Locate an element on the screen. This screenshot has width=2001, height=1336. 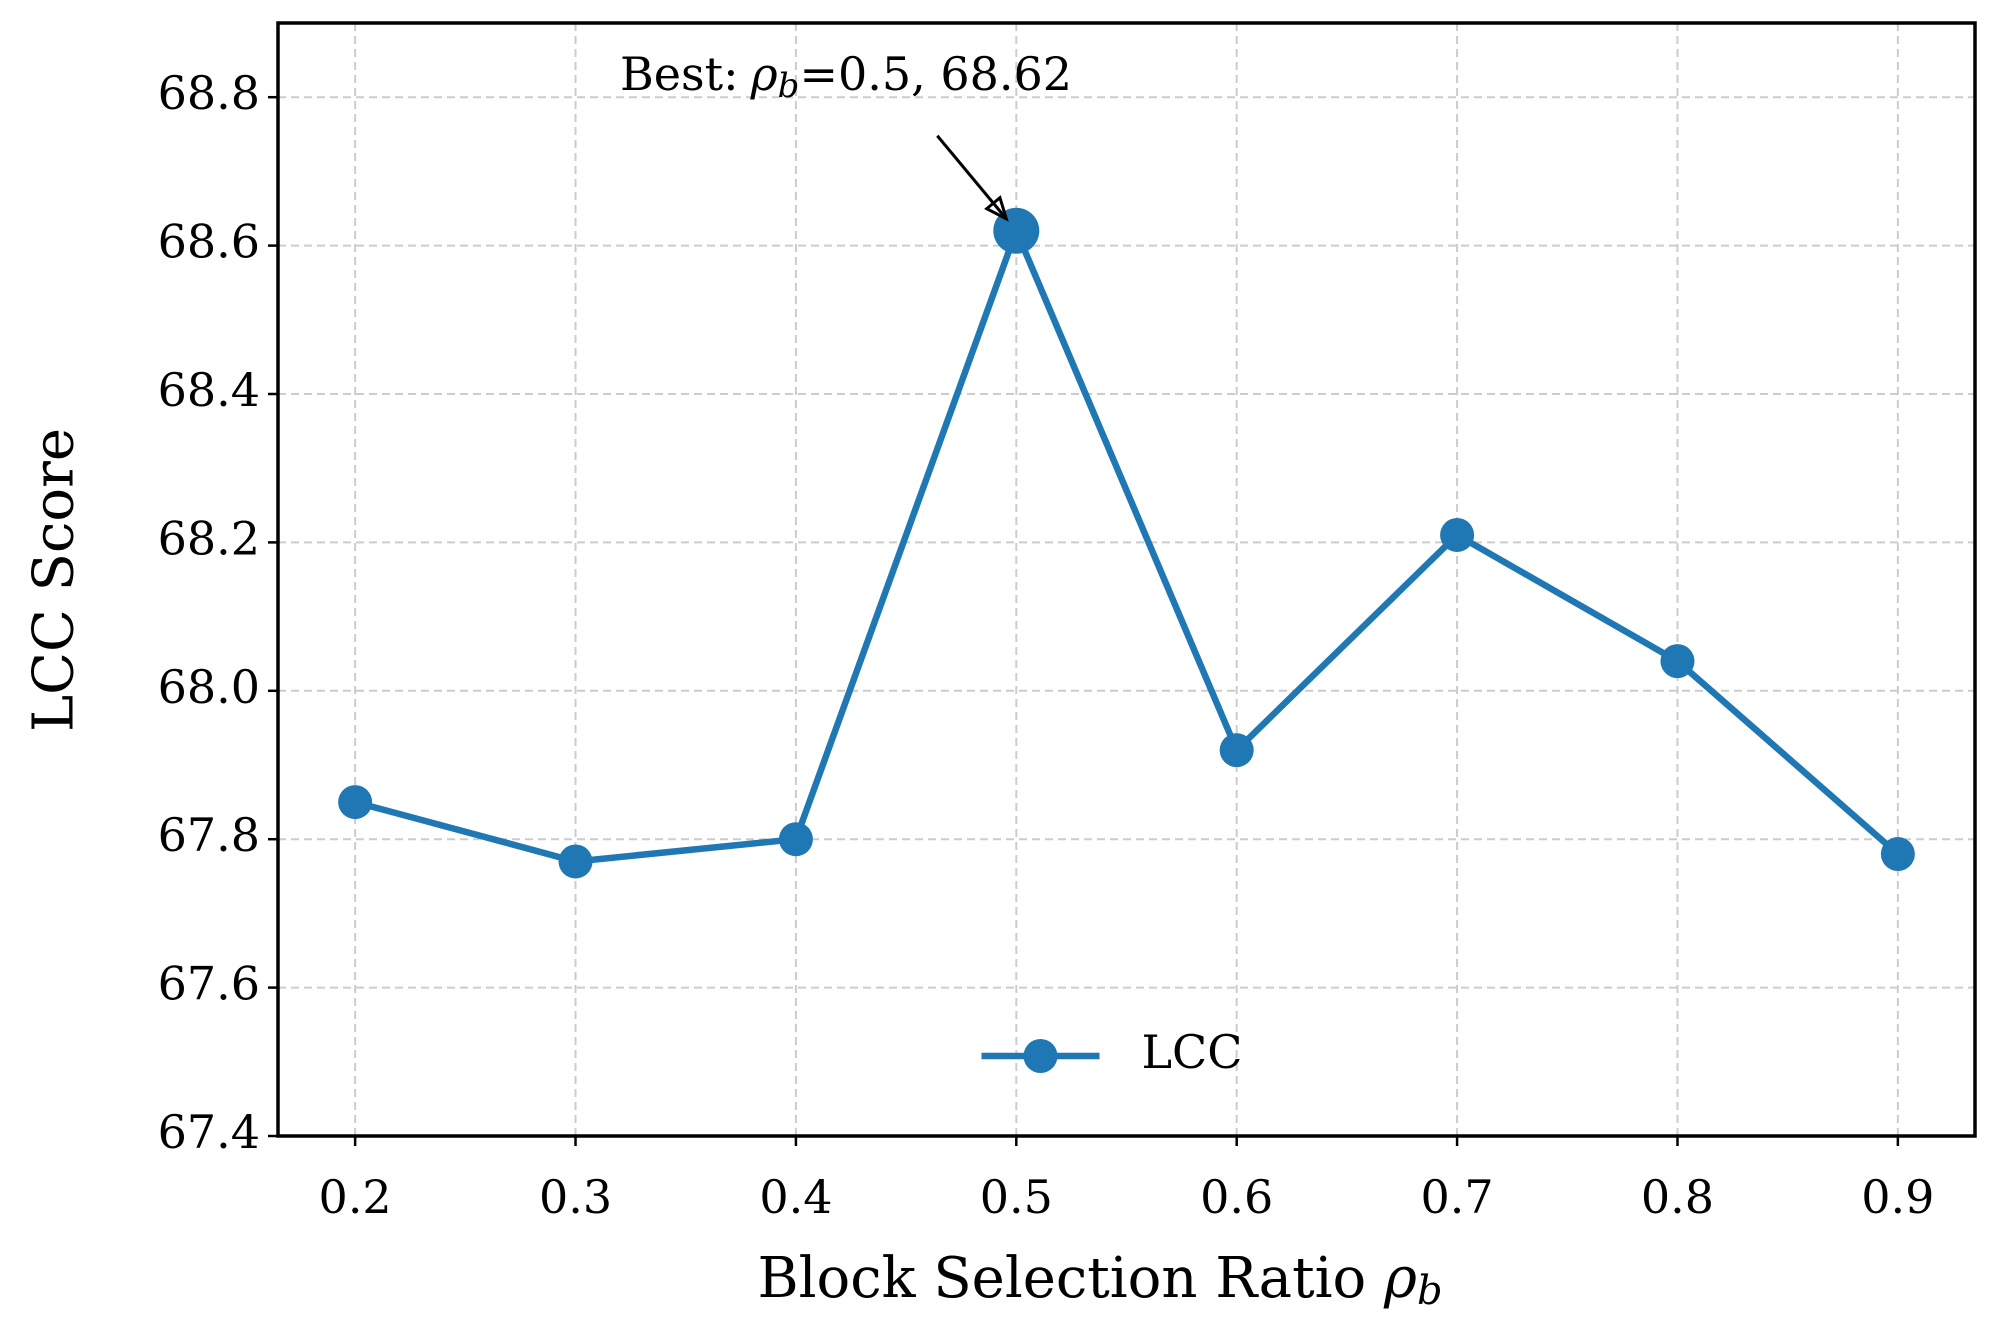
legend-label: LCC is located at coordinates (1192, 1052).